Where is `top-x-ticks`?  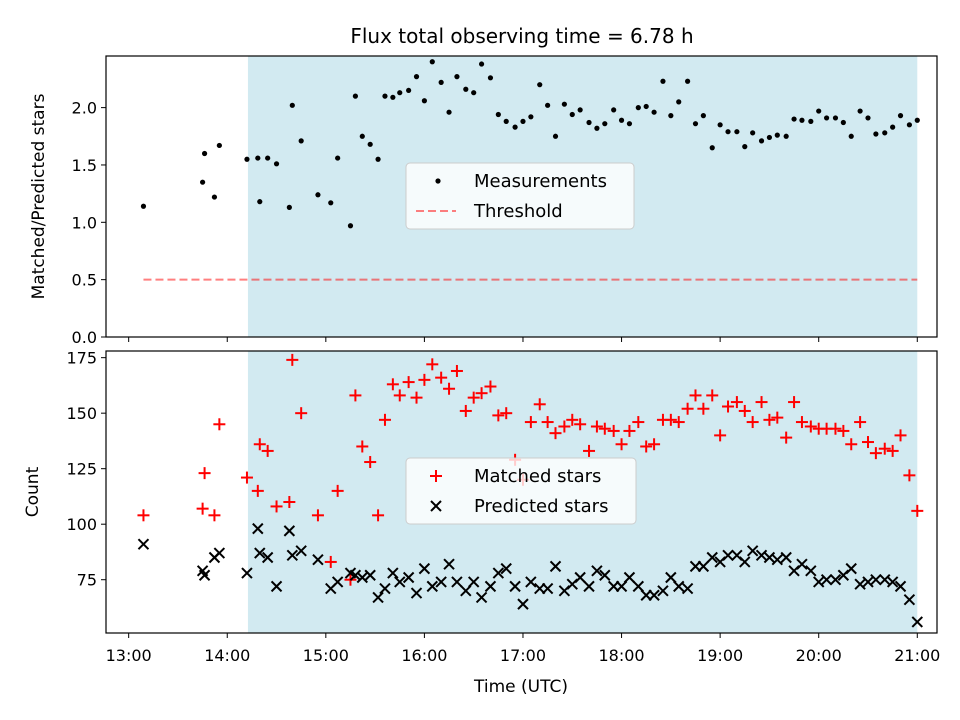 top-x-ticks is located at coordinates (523, 339).